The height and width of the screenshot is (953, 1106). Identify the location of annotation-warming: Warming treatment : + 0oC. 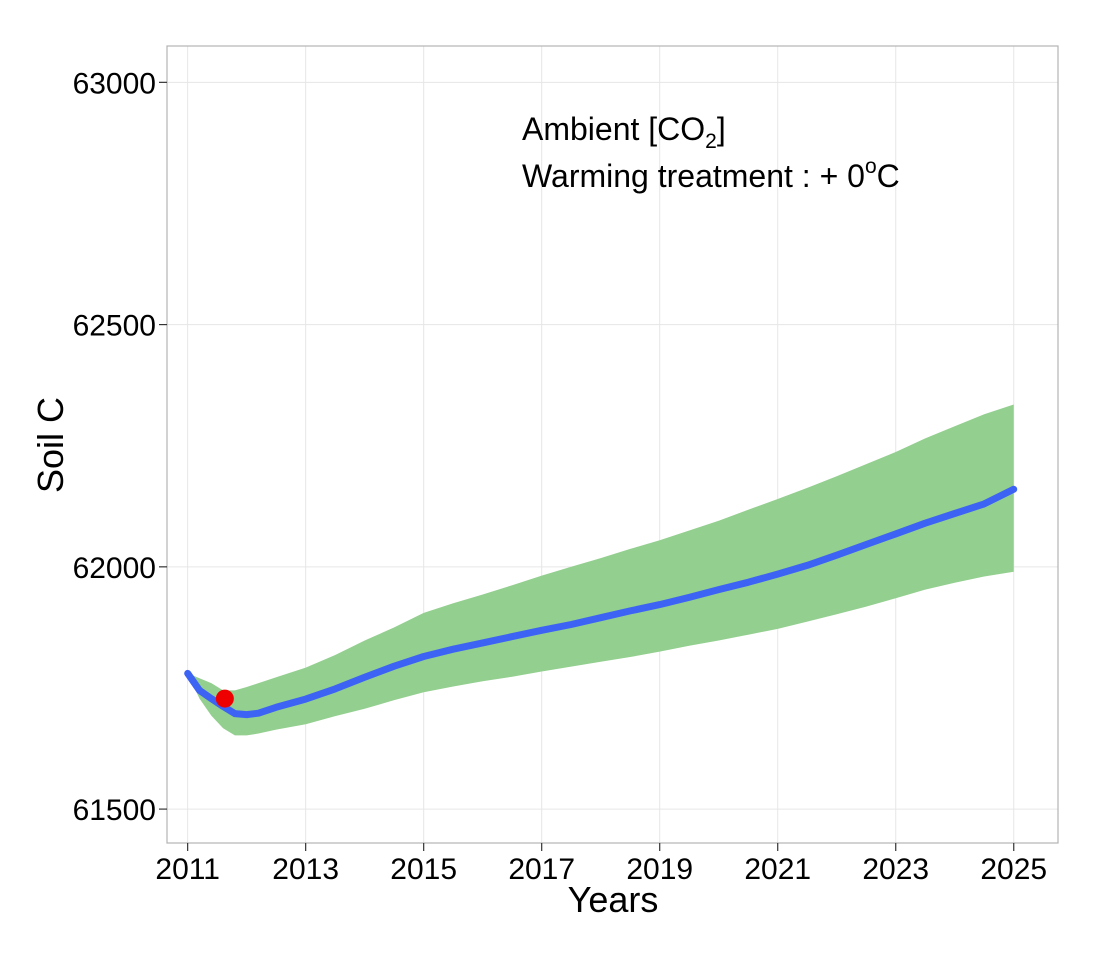
(711, 174).